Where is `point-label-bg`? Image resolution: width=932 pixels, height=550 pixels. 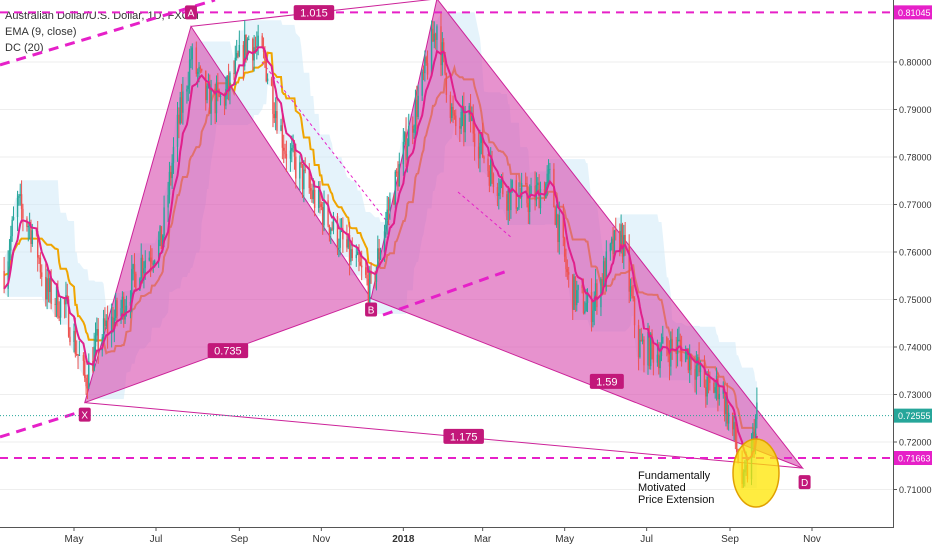
point-label-bg is located at coordinates (84, 414).